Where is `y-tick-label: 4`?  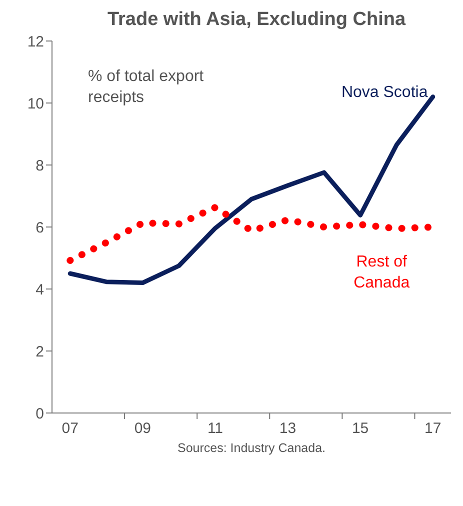
y-tick-label: 4 is located at coordinates (40, 289).